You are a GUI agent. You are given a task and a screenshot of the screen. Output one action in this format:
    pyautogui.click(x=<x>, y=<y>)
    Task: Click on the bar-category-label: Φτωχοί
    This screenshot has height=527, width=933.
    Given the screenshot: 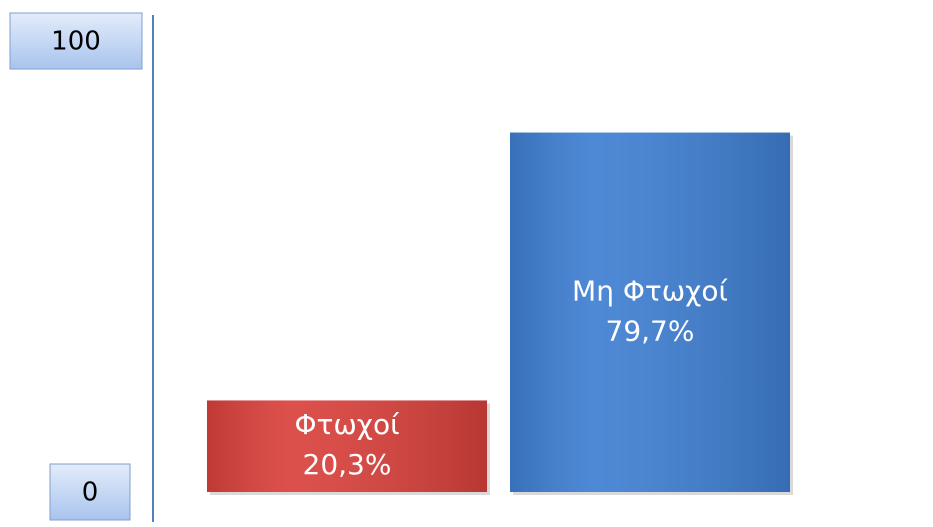 What is the action you would take?
    pyautogui.click(x=347, y=424)
    